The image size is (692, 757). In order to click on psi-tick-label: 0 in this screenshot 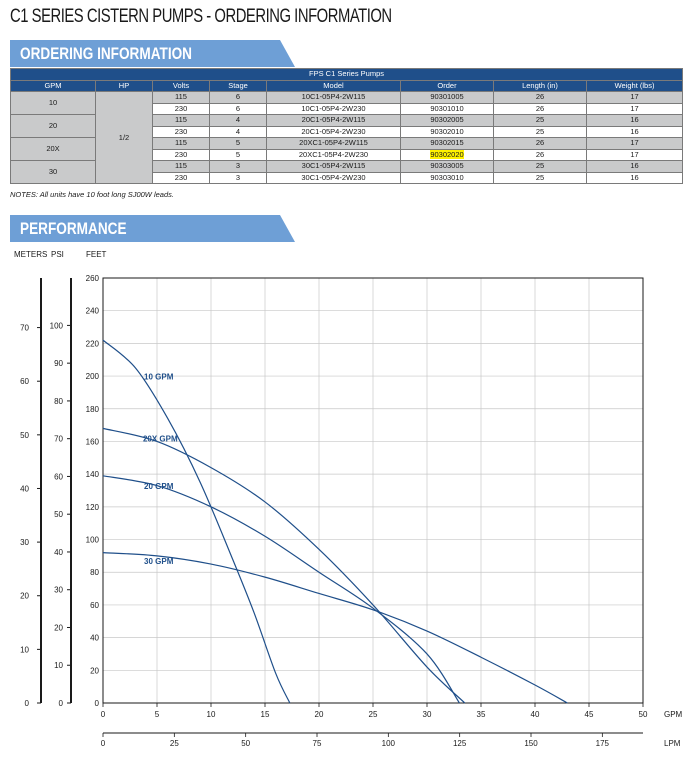, I will do `click(61, 703)`.